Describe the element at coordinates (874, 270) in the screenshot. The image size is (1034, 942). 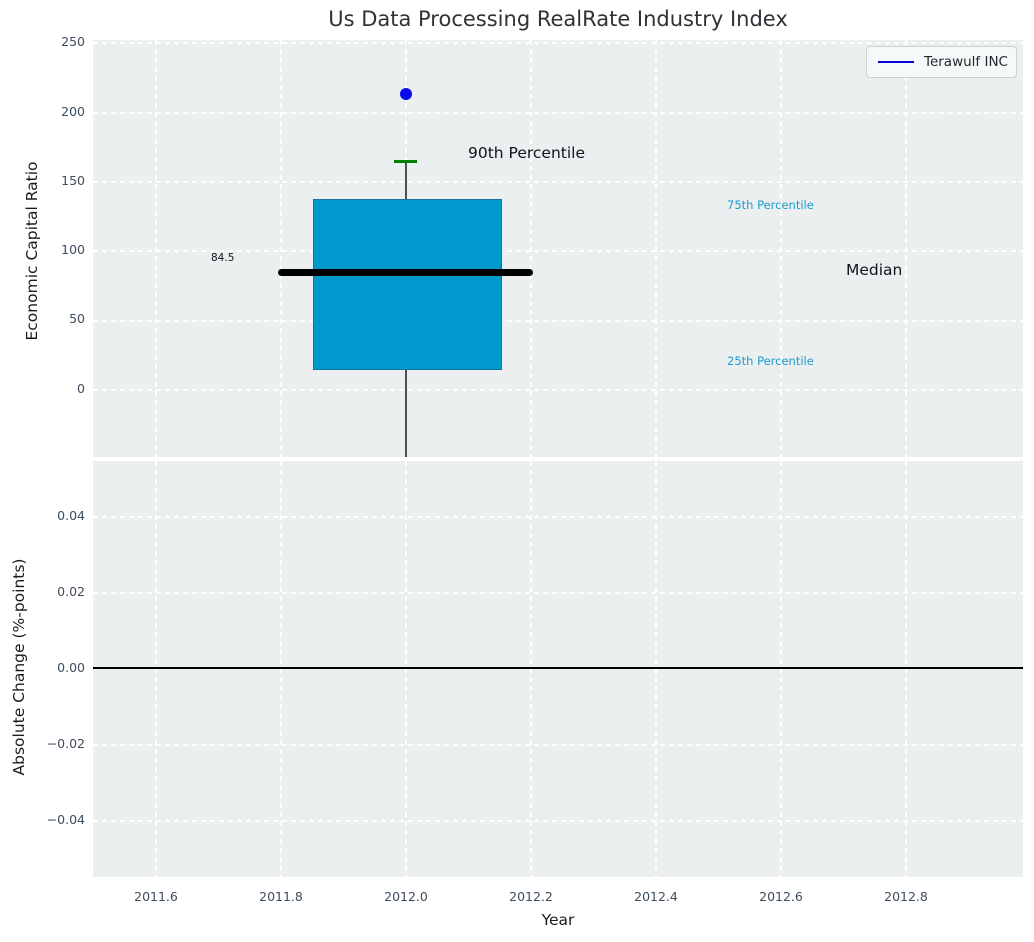
I see `median-annotation: Median` at that location.